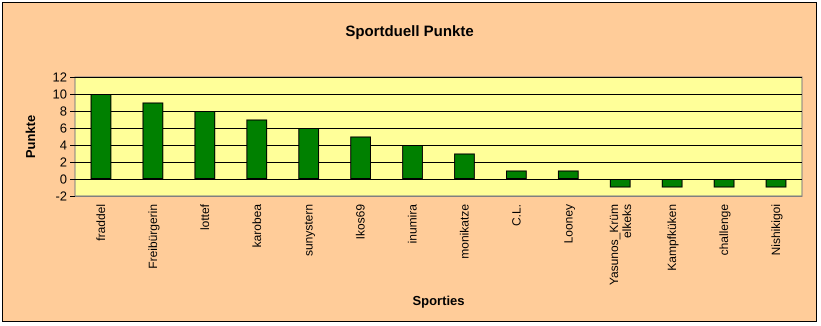  I want to click on x-tick-label: Freibürgerin, so click(153, 236).